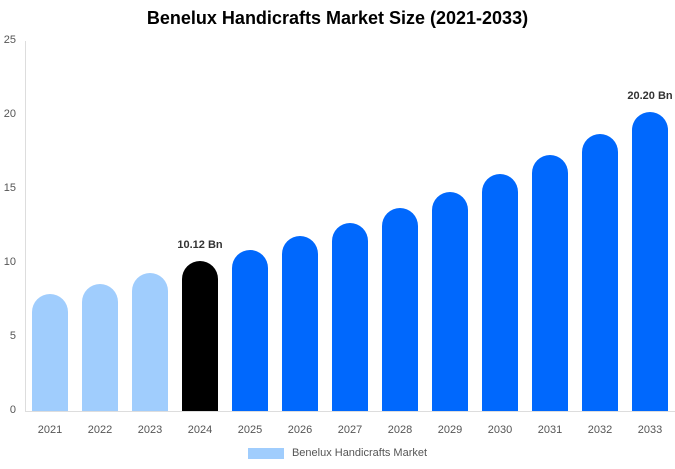 The height and width of the screenshot is (469, 675). What do you see at coordinates (450, 301) in the screenshot?
I see `bar-2029` at bounding box center [450, 301].